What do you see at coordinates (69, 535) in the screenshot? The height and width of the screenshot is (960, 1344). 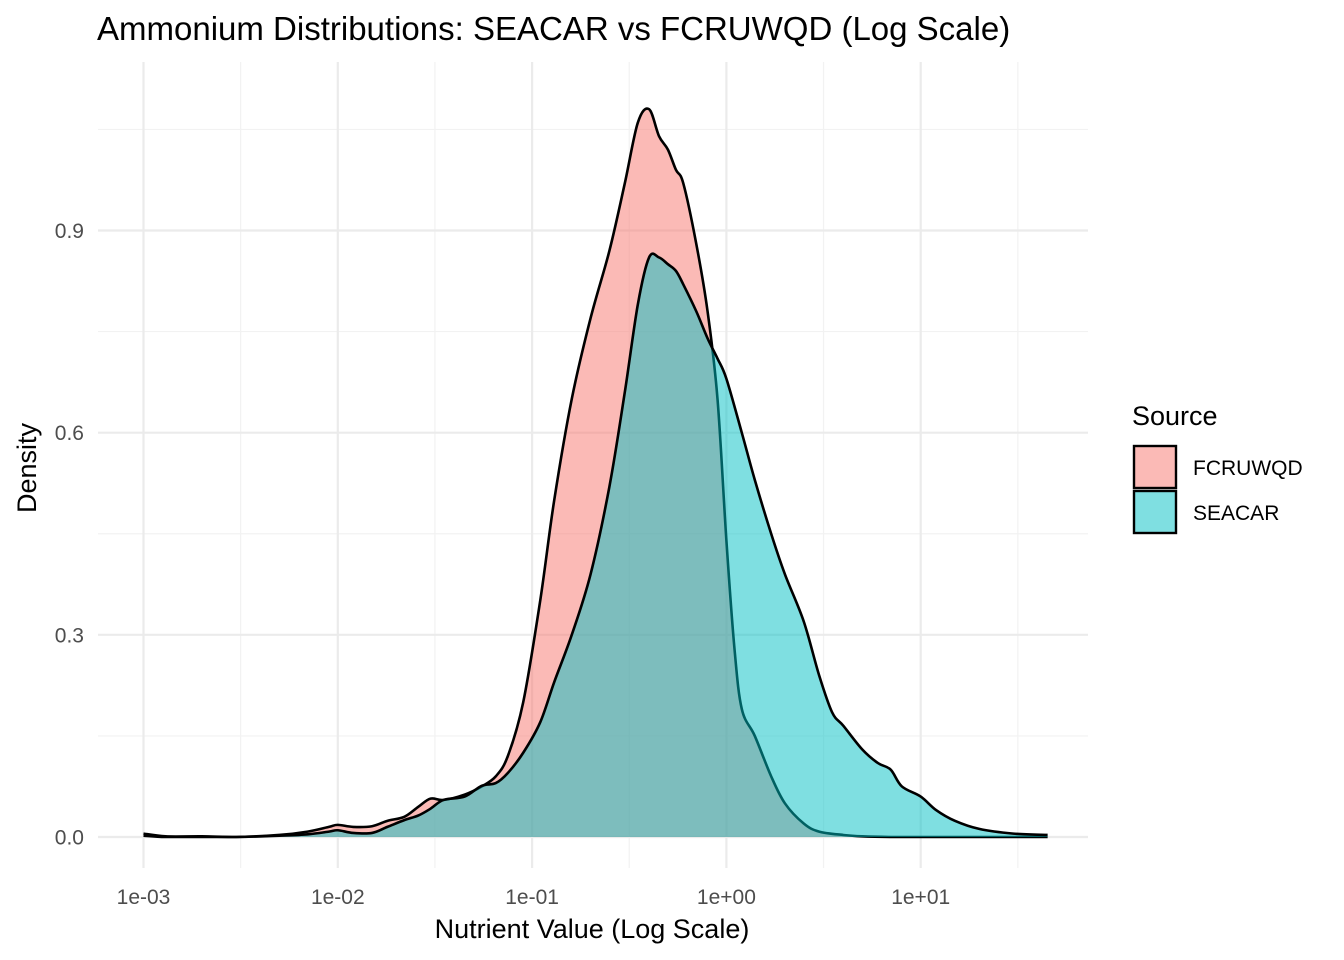 I see `y-axis: 0.0 0.3 0.6 0.9` at bounding box center [69, 535].